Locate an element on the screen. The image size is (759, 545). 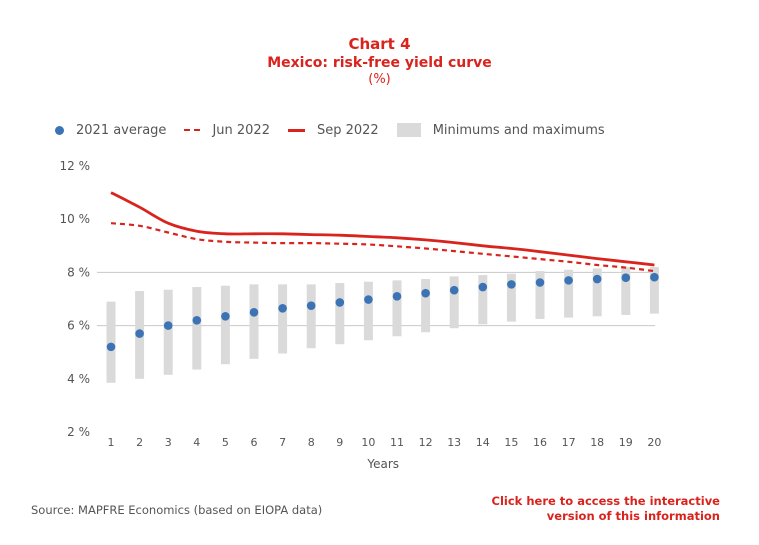
x-tick-label: 6 is located at coordinates (254, 442).